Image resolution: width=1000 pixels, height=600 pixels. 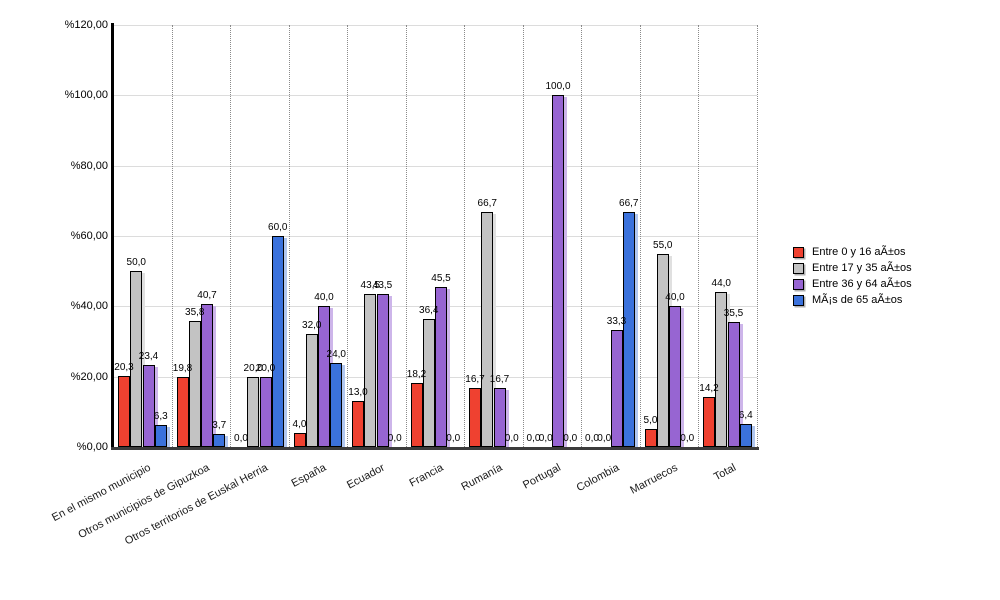 What do you see at coordinates (366, 476) in the screenshot?
I see `category-label: Ecuador` at bounding box center [366, 476].